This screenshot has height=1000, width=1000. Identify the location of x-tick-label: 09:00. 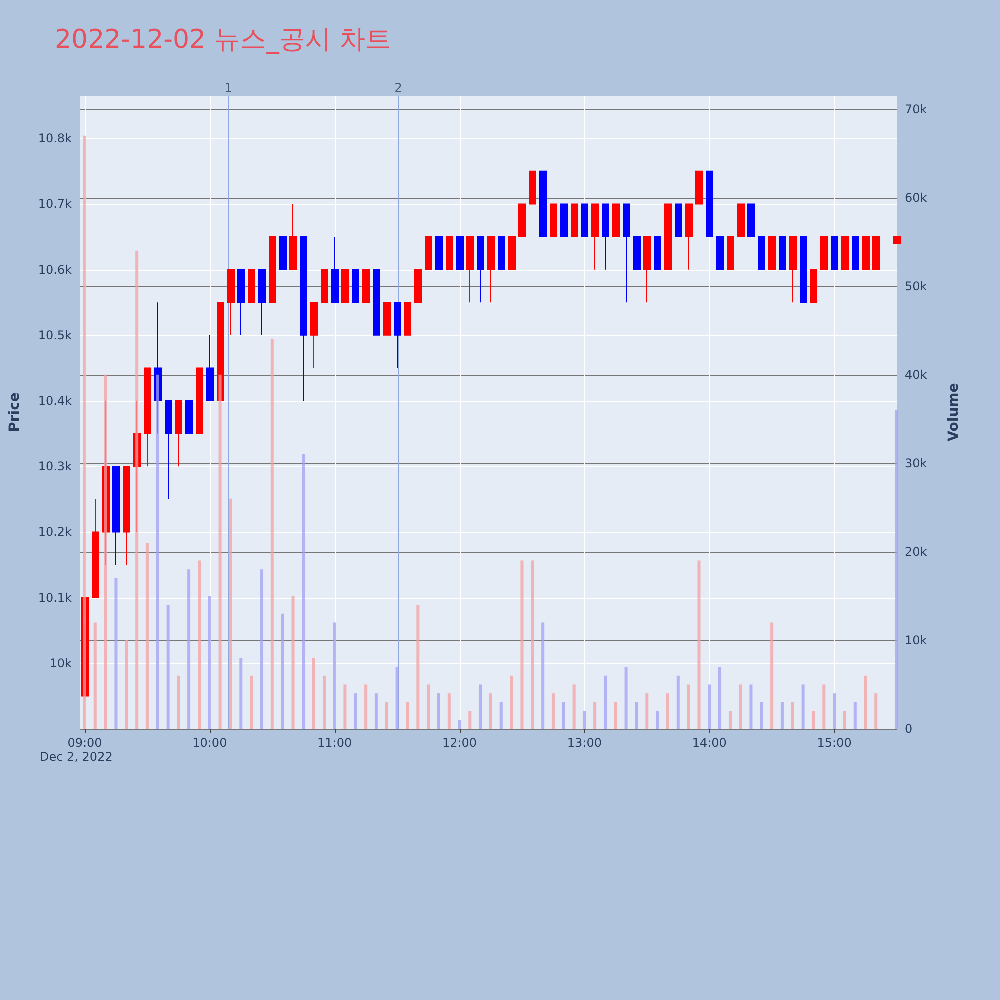
(85, 743).